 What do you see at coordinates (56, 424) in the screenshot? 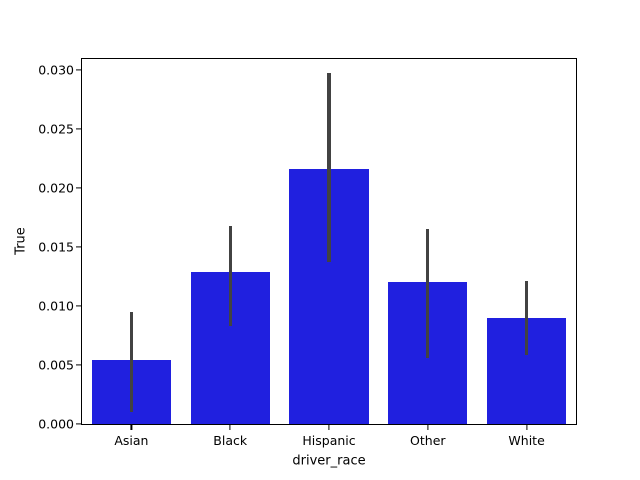
I see `y-tick-label: 0.000` at bounding box center [56, 424].